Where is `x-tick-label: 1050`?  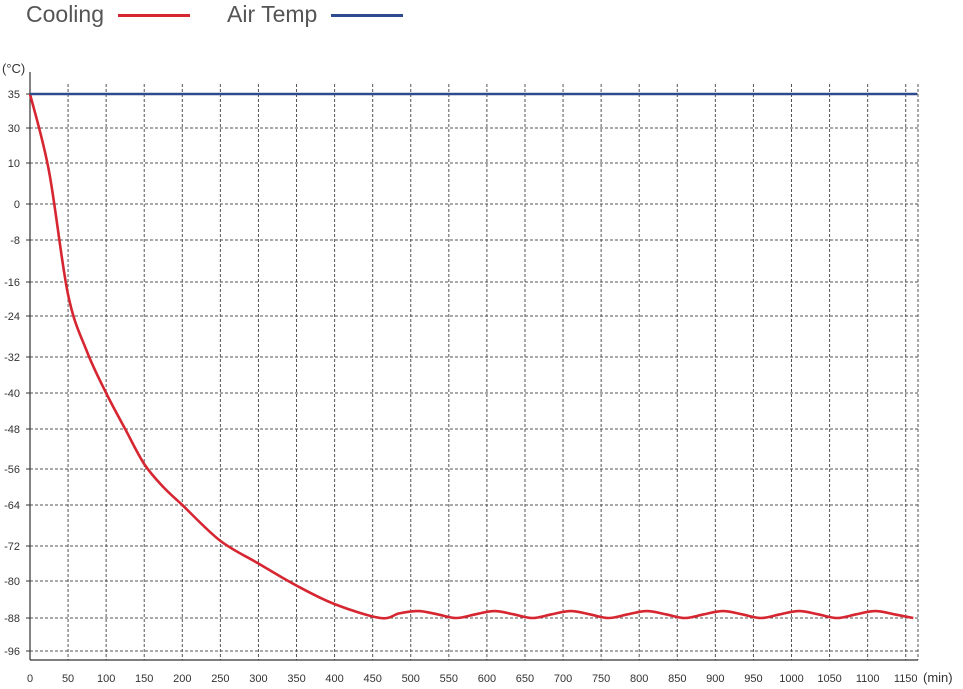
x-tick-label: 1050 is located at coordinates (829, 679).